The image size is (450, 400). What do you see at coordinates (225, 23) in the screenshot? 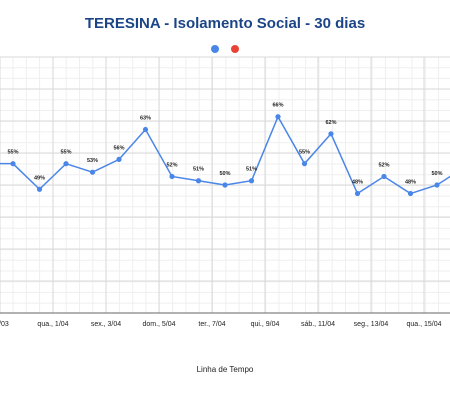
I see `chart-title: TERESINA - Isolamento Social - 30 dias` at bounding box center [225, 23].